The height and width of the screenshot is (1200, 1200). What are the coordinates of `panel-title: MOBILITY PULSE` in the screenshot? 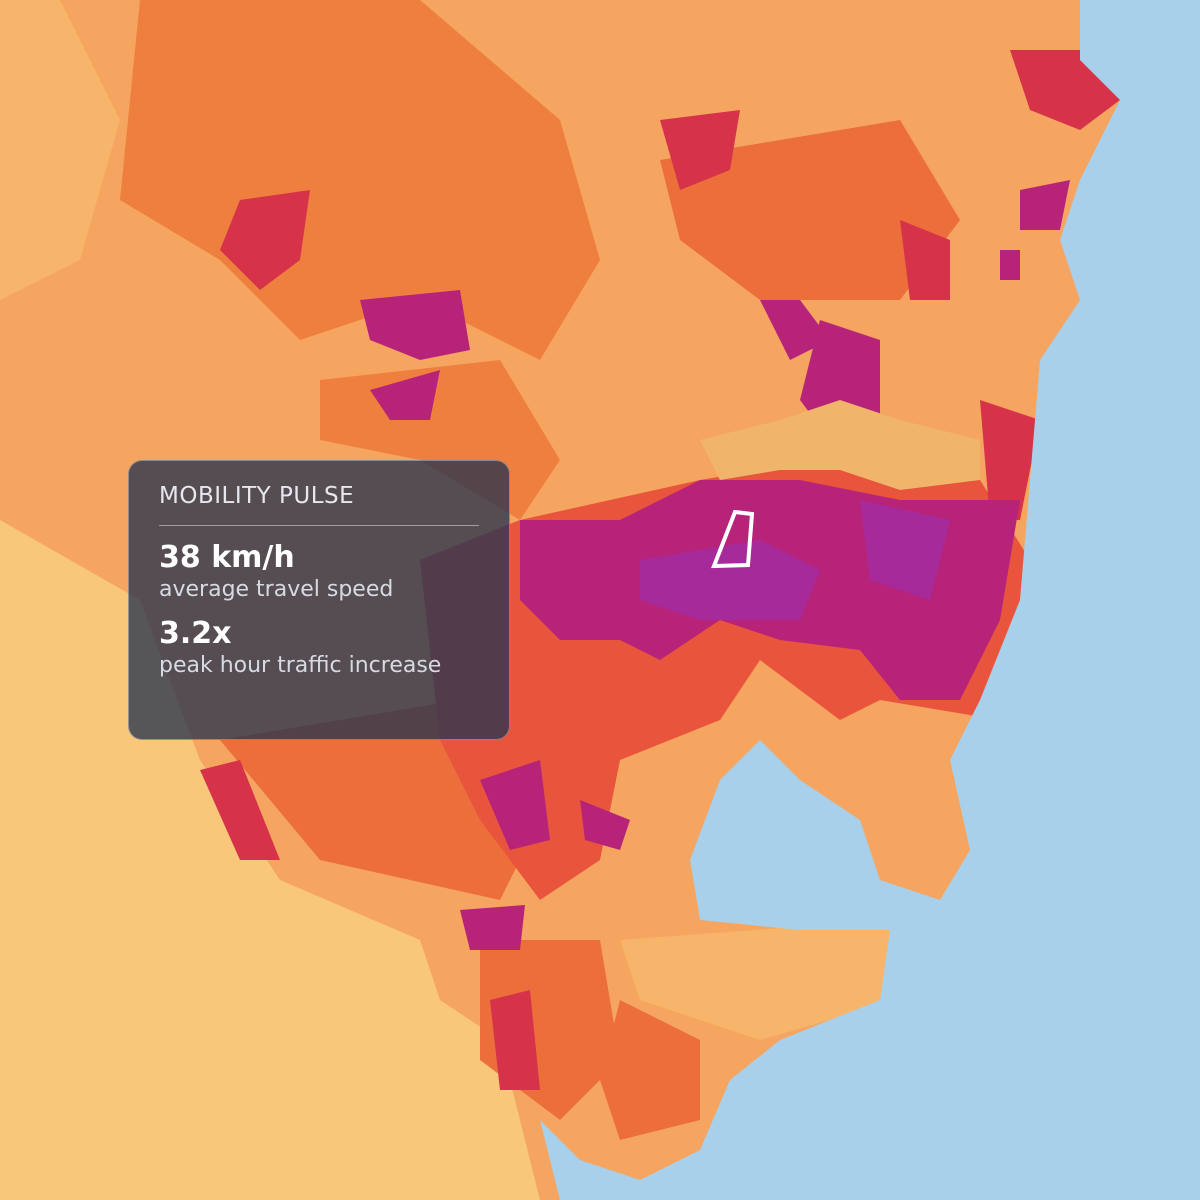 It's located at (319, 504).